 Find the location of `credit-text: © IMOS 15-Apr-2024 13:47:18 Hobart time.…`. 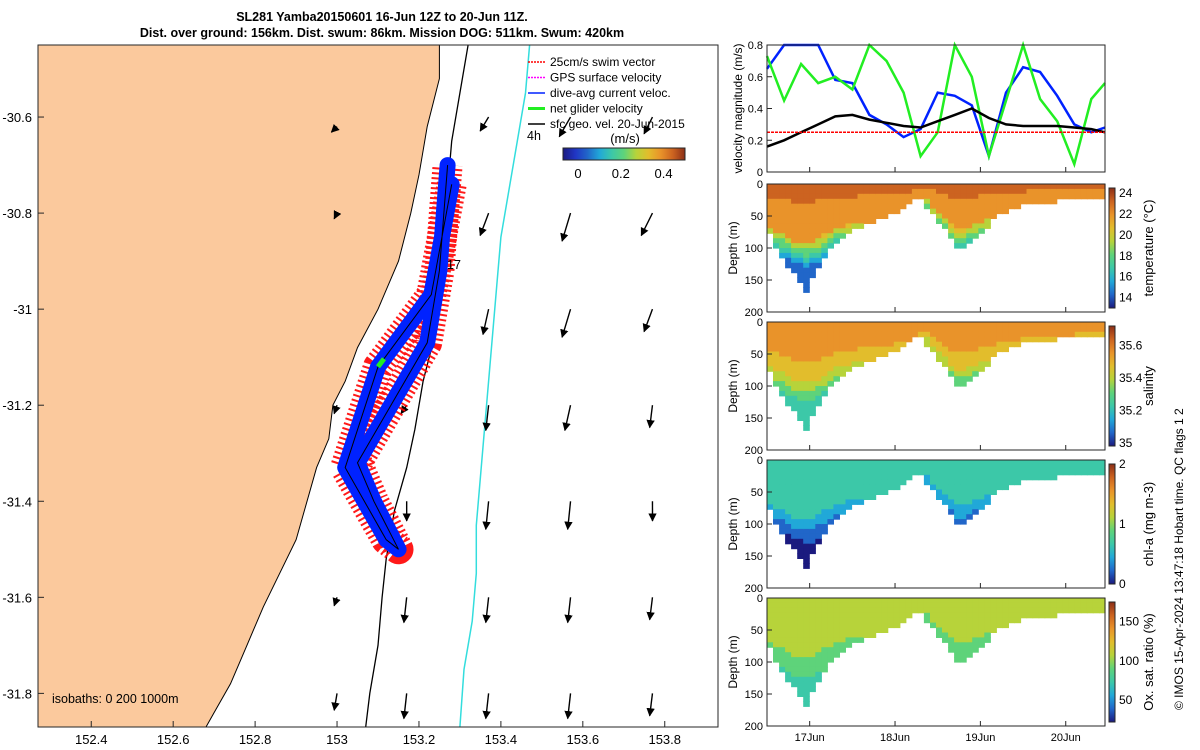

credit-text: © IMOS 15-Apr-2024 13:47:18 Hobart time.… is located at coordinates (1179, 559).